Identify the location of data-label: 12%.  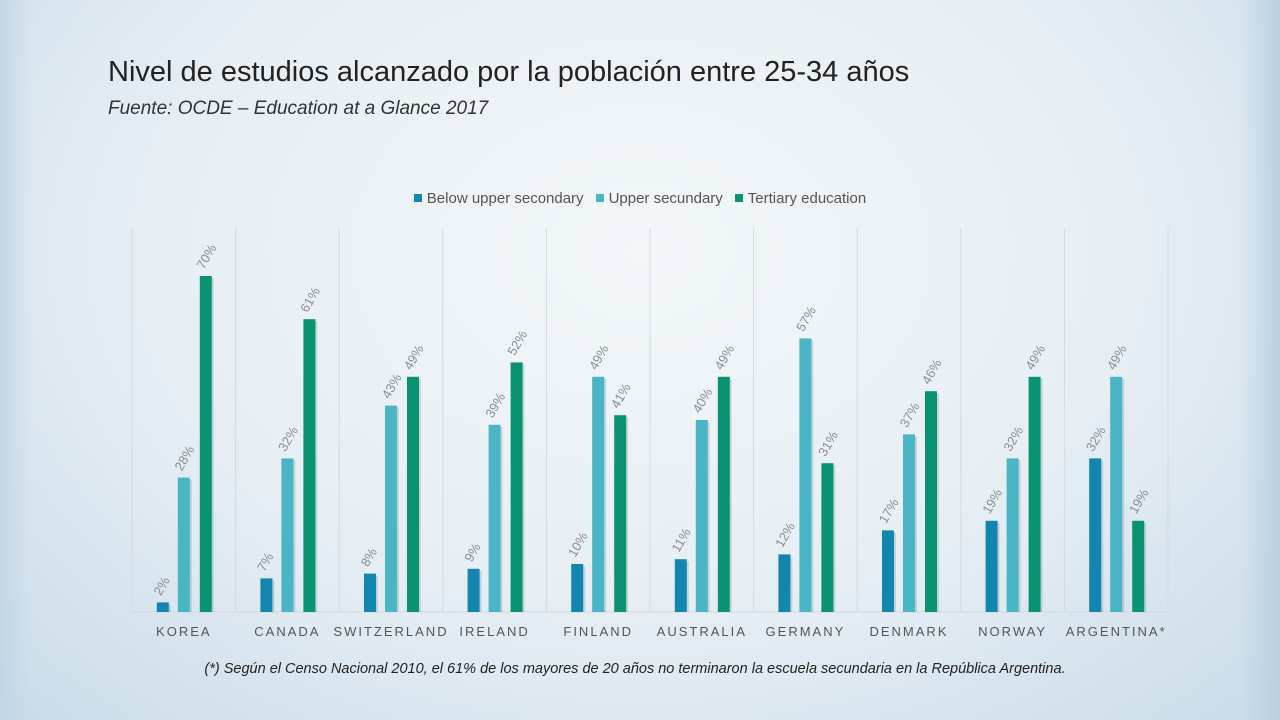
(785, 534).